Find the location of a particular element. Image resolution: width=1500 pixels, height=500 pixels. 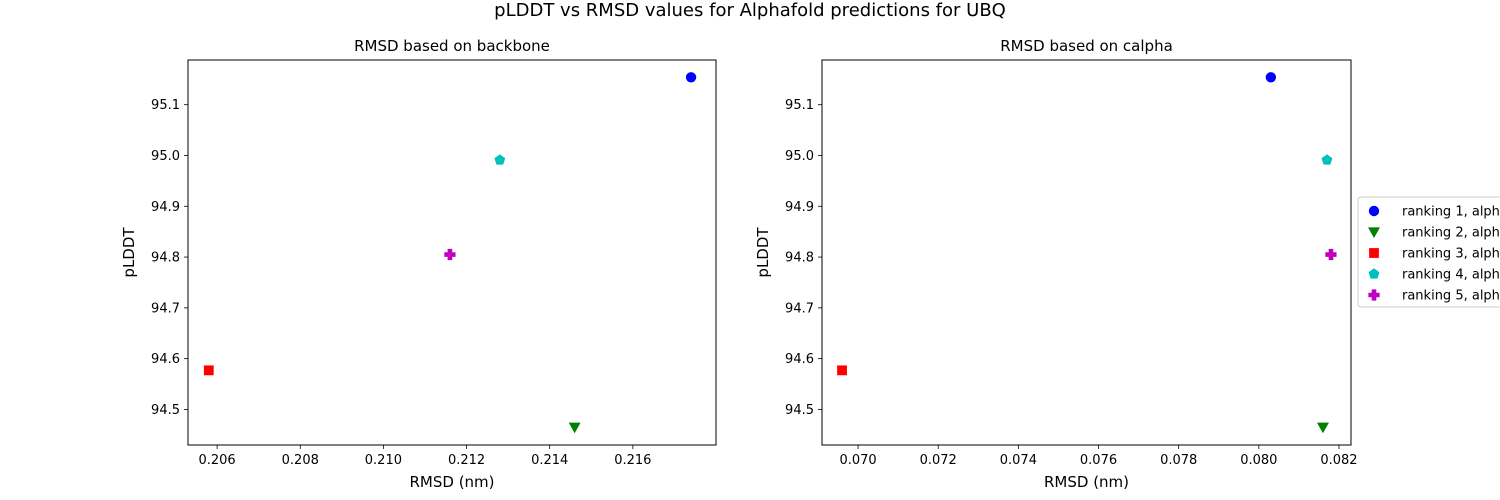

x-tick-label: 0.216 is located at coordinates (632, 460).